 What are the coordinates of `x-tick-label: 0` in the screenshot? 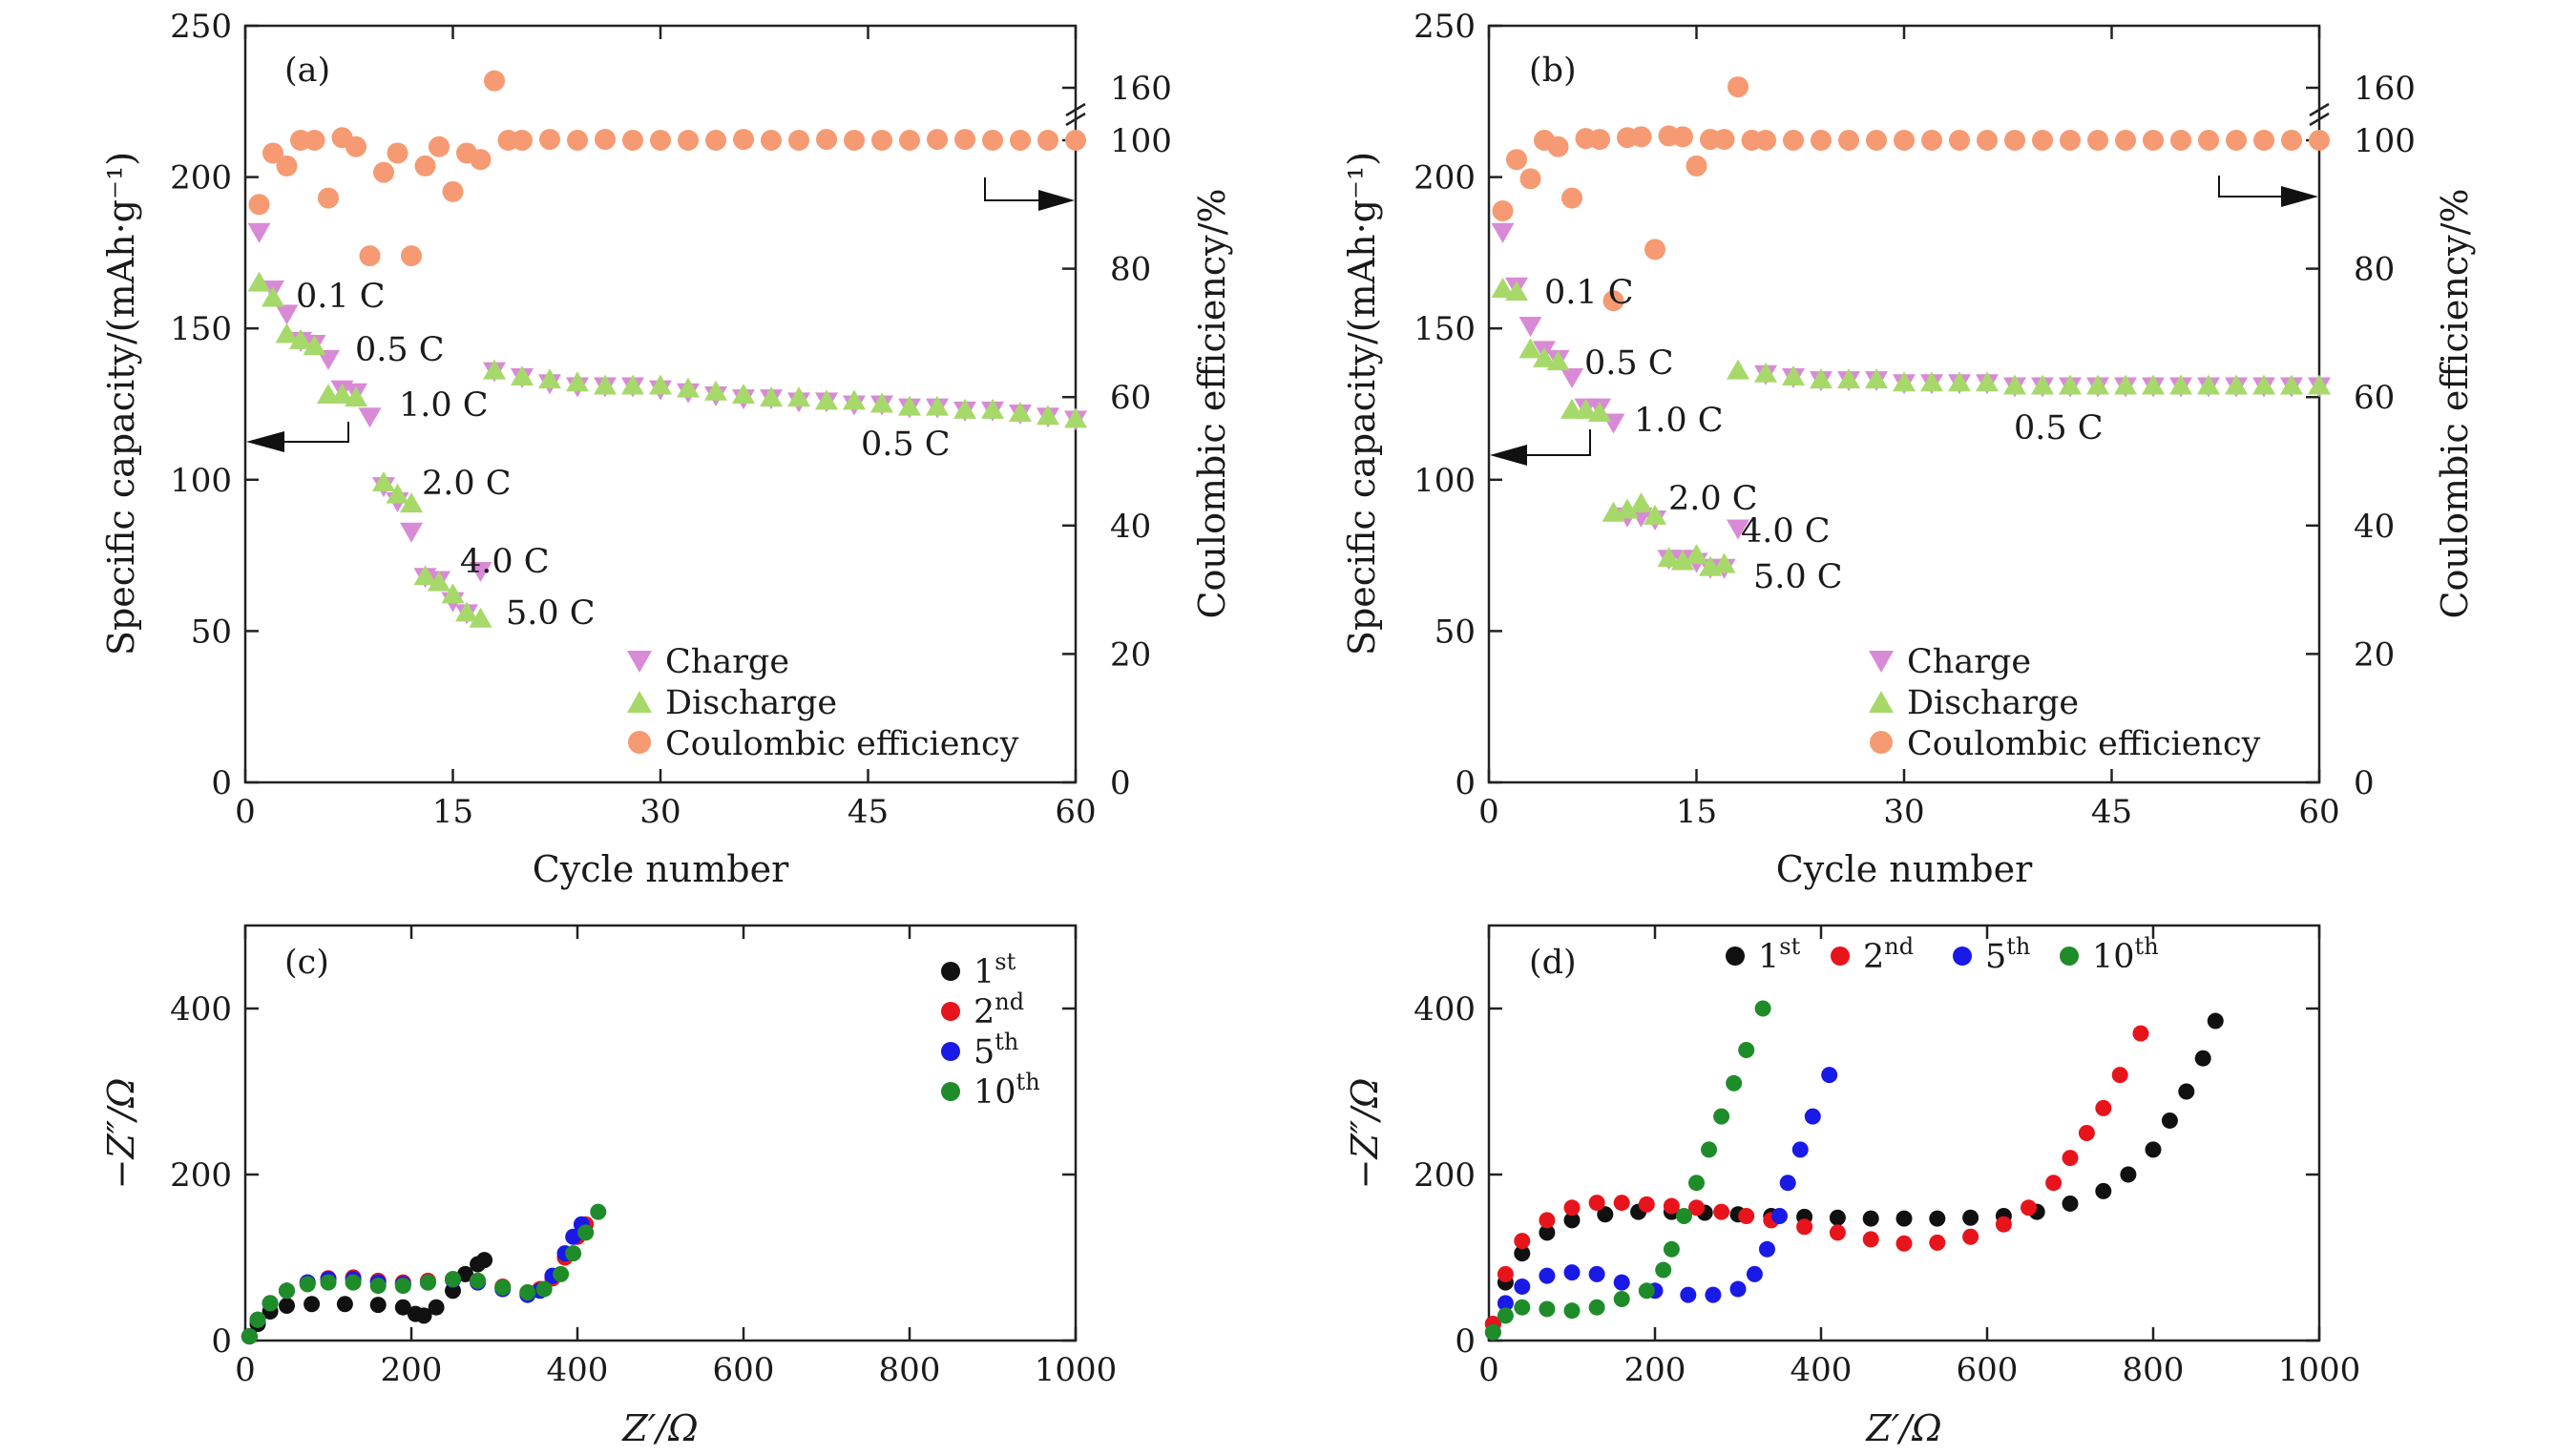 It's located at (245, 812).